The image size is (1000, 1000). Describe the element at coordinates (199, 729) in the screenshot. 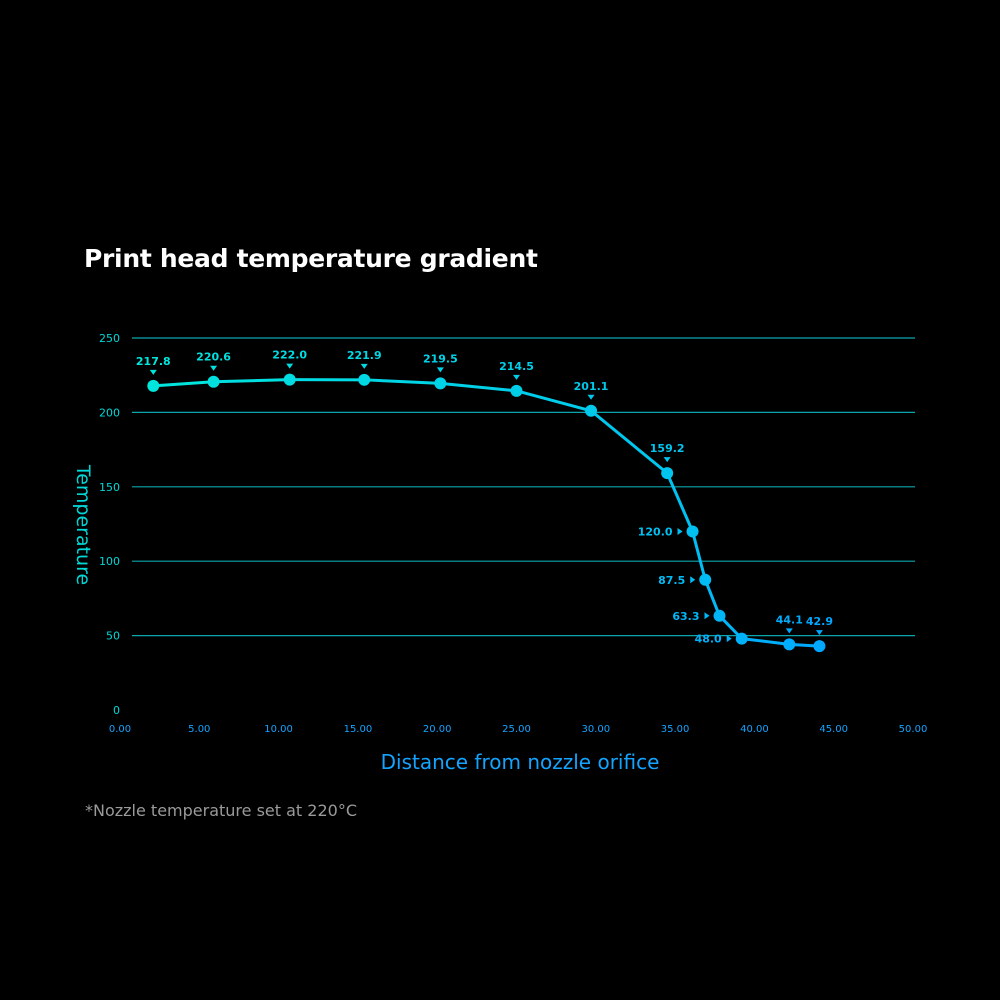

I see `x-tick-label: 5.00` at that location.